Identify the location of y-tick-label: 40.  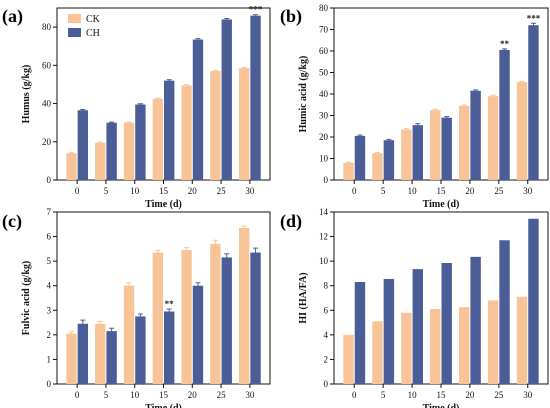
(324, 94).